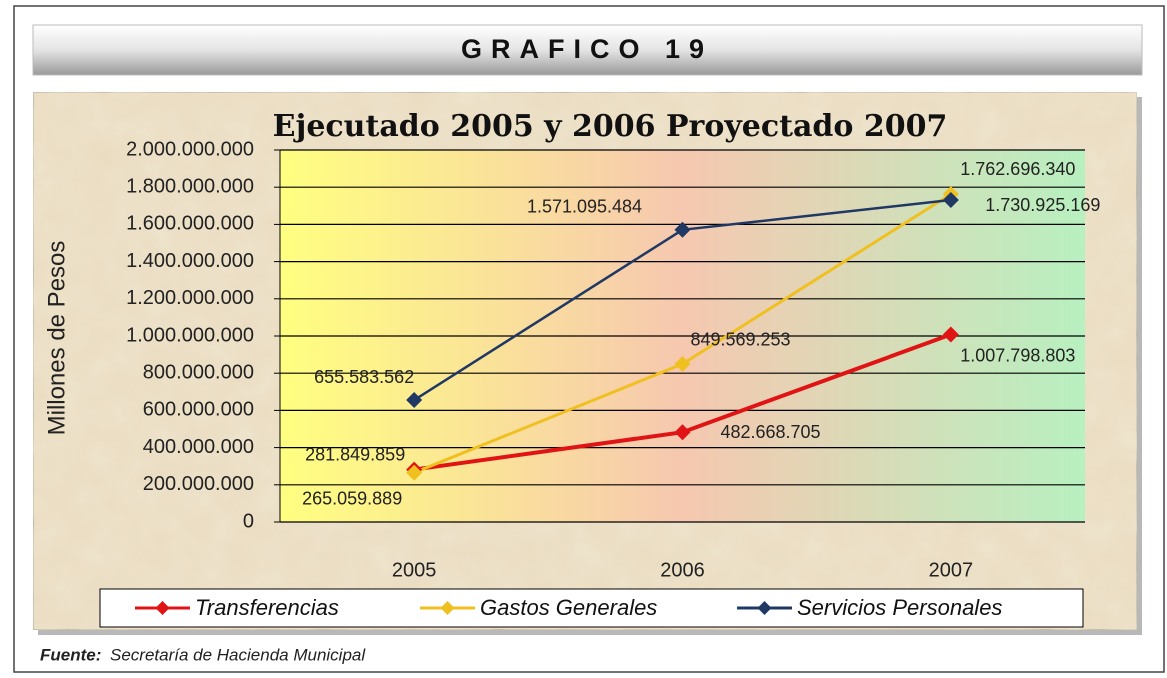 This screenshot has height=678, width=1167. Describe the element at coordinates (190, 224) in the screenshot. I see `y-tick-label: 1.600.000.000` at that location.